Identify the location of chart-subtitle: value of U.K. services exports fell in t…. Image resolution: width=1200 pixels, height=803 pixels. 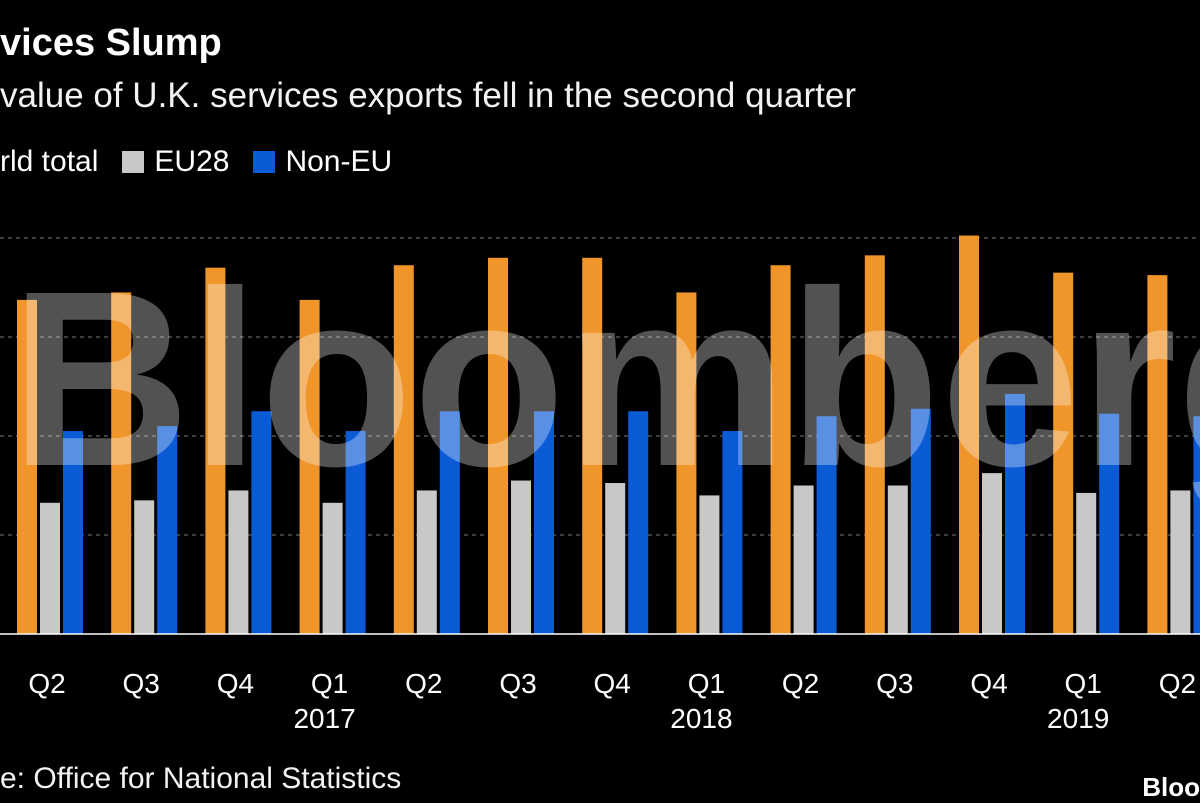
(428, 95).